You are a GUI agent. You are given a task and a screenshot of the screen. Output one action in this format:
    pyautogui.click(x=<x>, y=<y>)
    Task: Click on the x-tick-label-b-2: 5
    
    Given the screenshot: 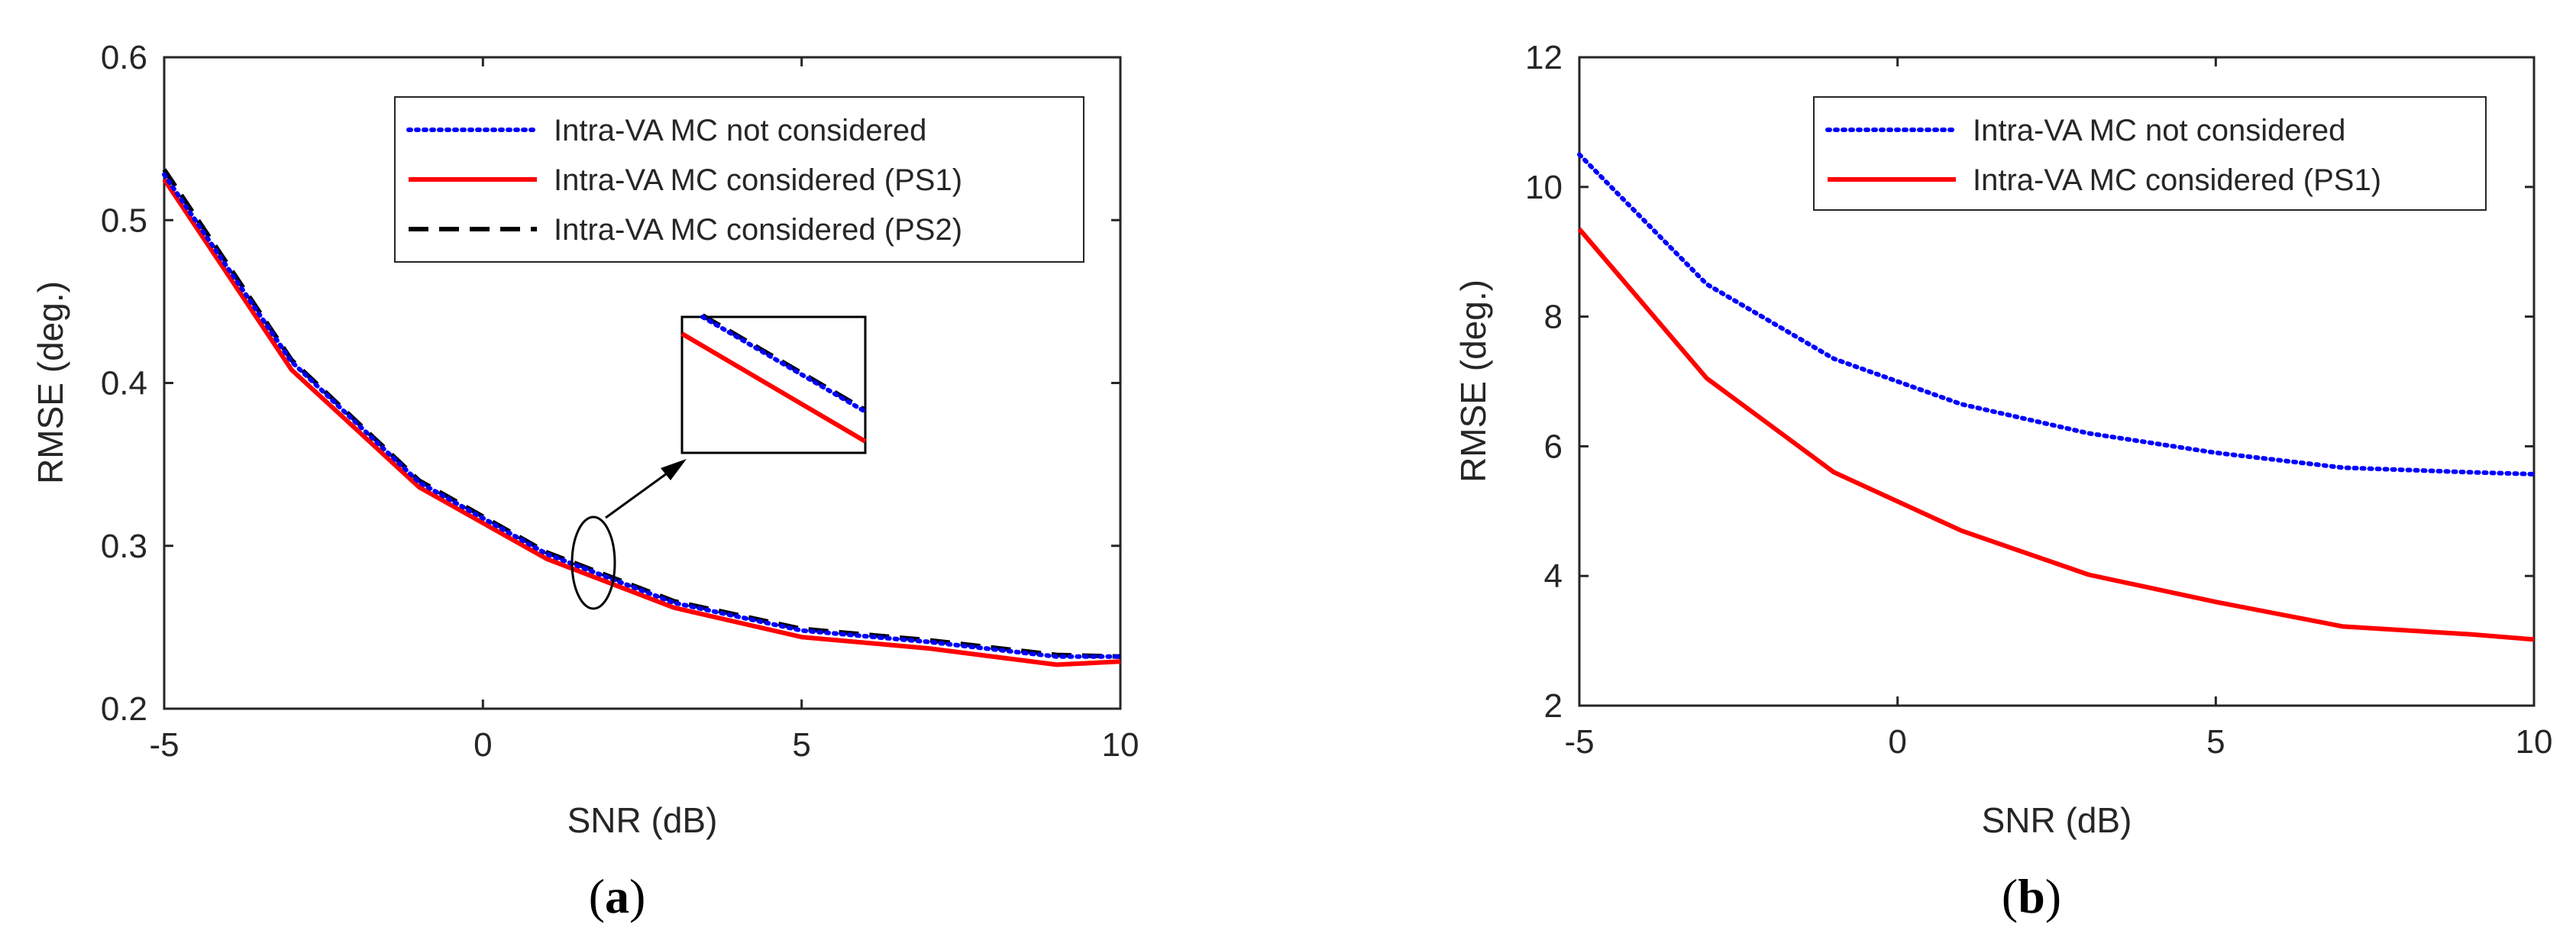 What is the action you would take?
    pyautogui.click(x=2215, y=742)
    